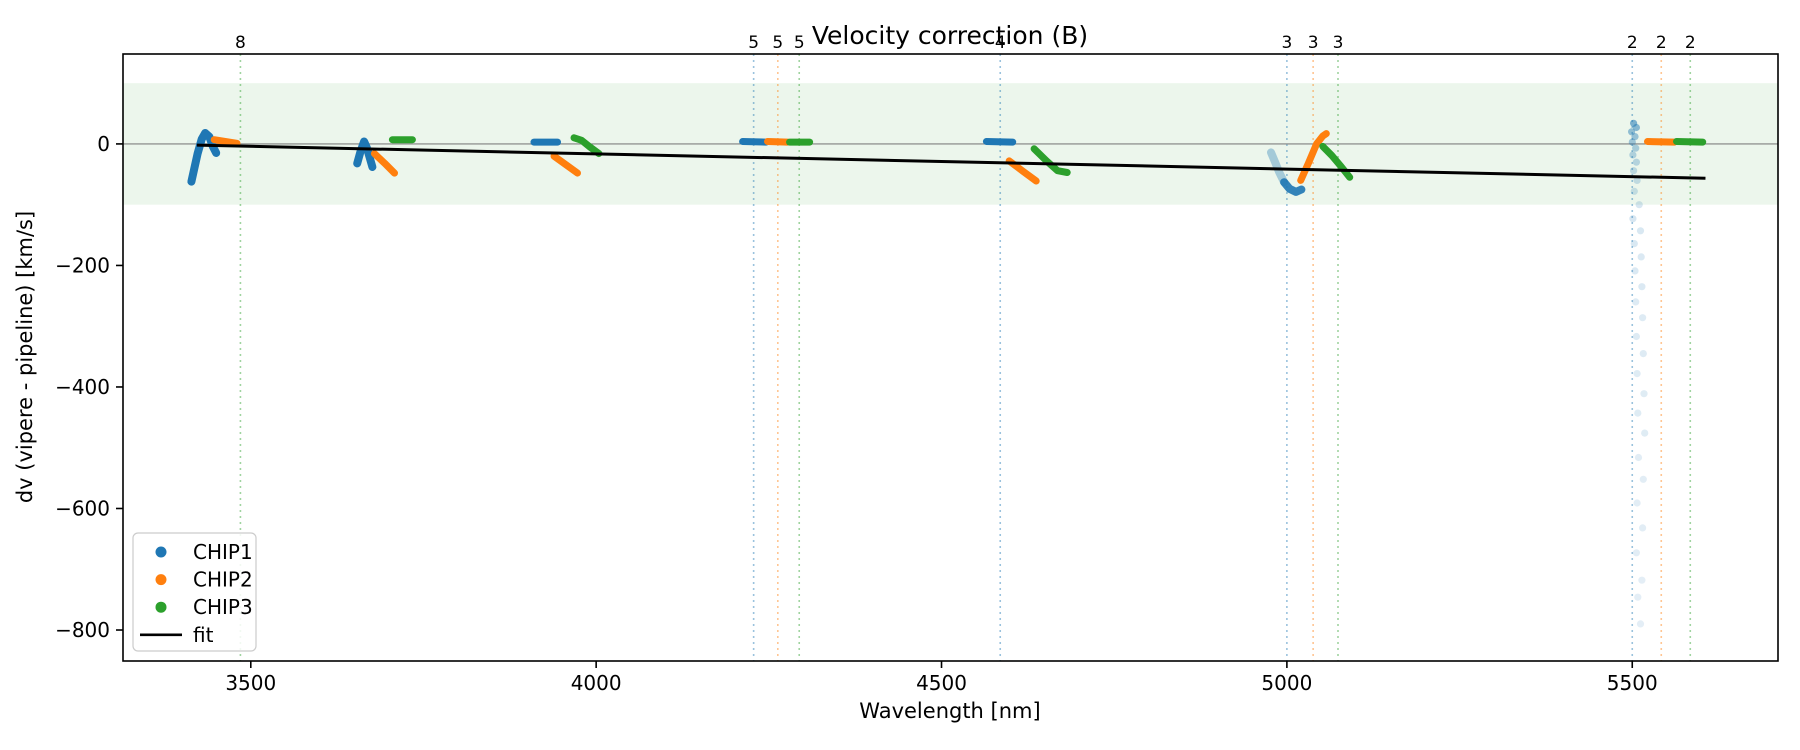  I want to click on legend-box, so click(194, 592).